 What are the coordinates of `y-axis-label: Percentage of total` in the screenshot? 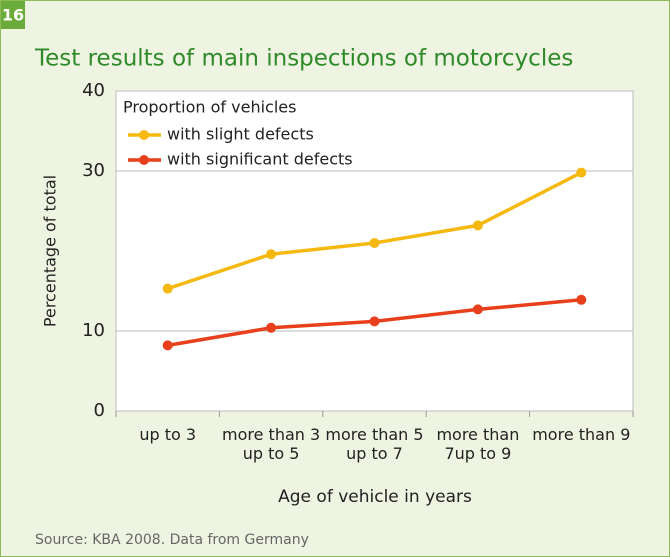 It's located at (50, 251).